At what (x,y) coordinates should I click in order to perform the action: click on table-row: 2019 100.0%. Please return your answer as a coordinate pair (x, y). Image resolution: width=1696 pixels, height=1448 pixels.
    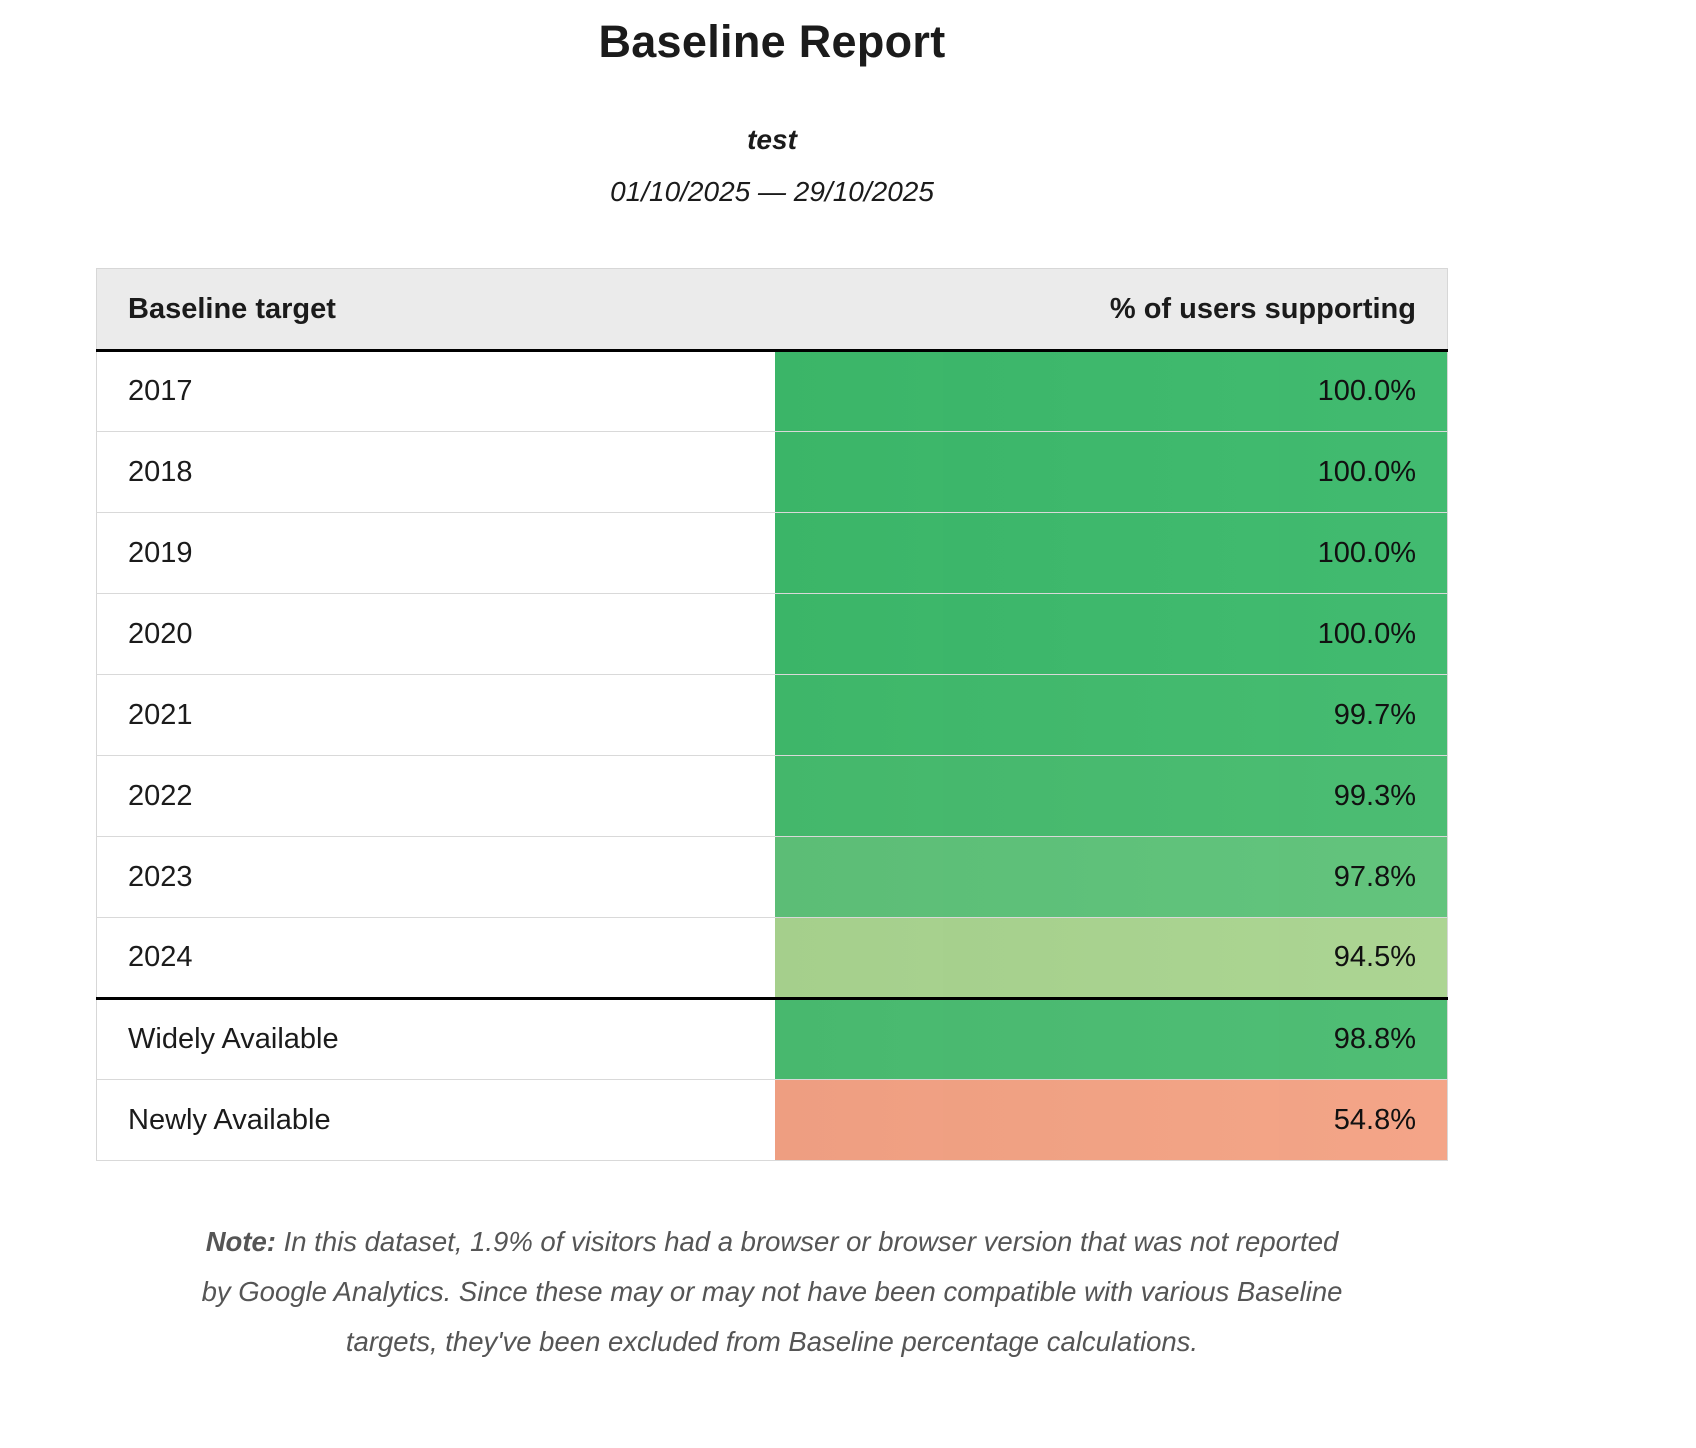
    Looking at the image, I should click on (772, 553).